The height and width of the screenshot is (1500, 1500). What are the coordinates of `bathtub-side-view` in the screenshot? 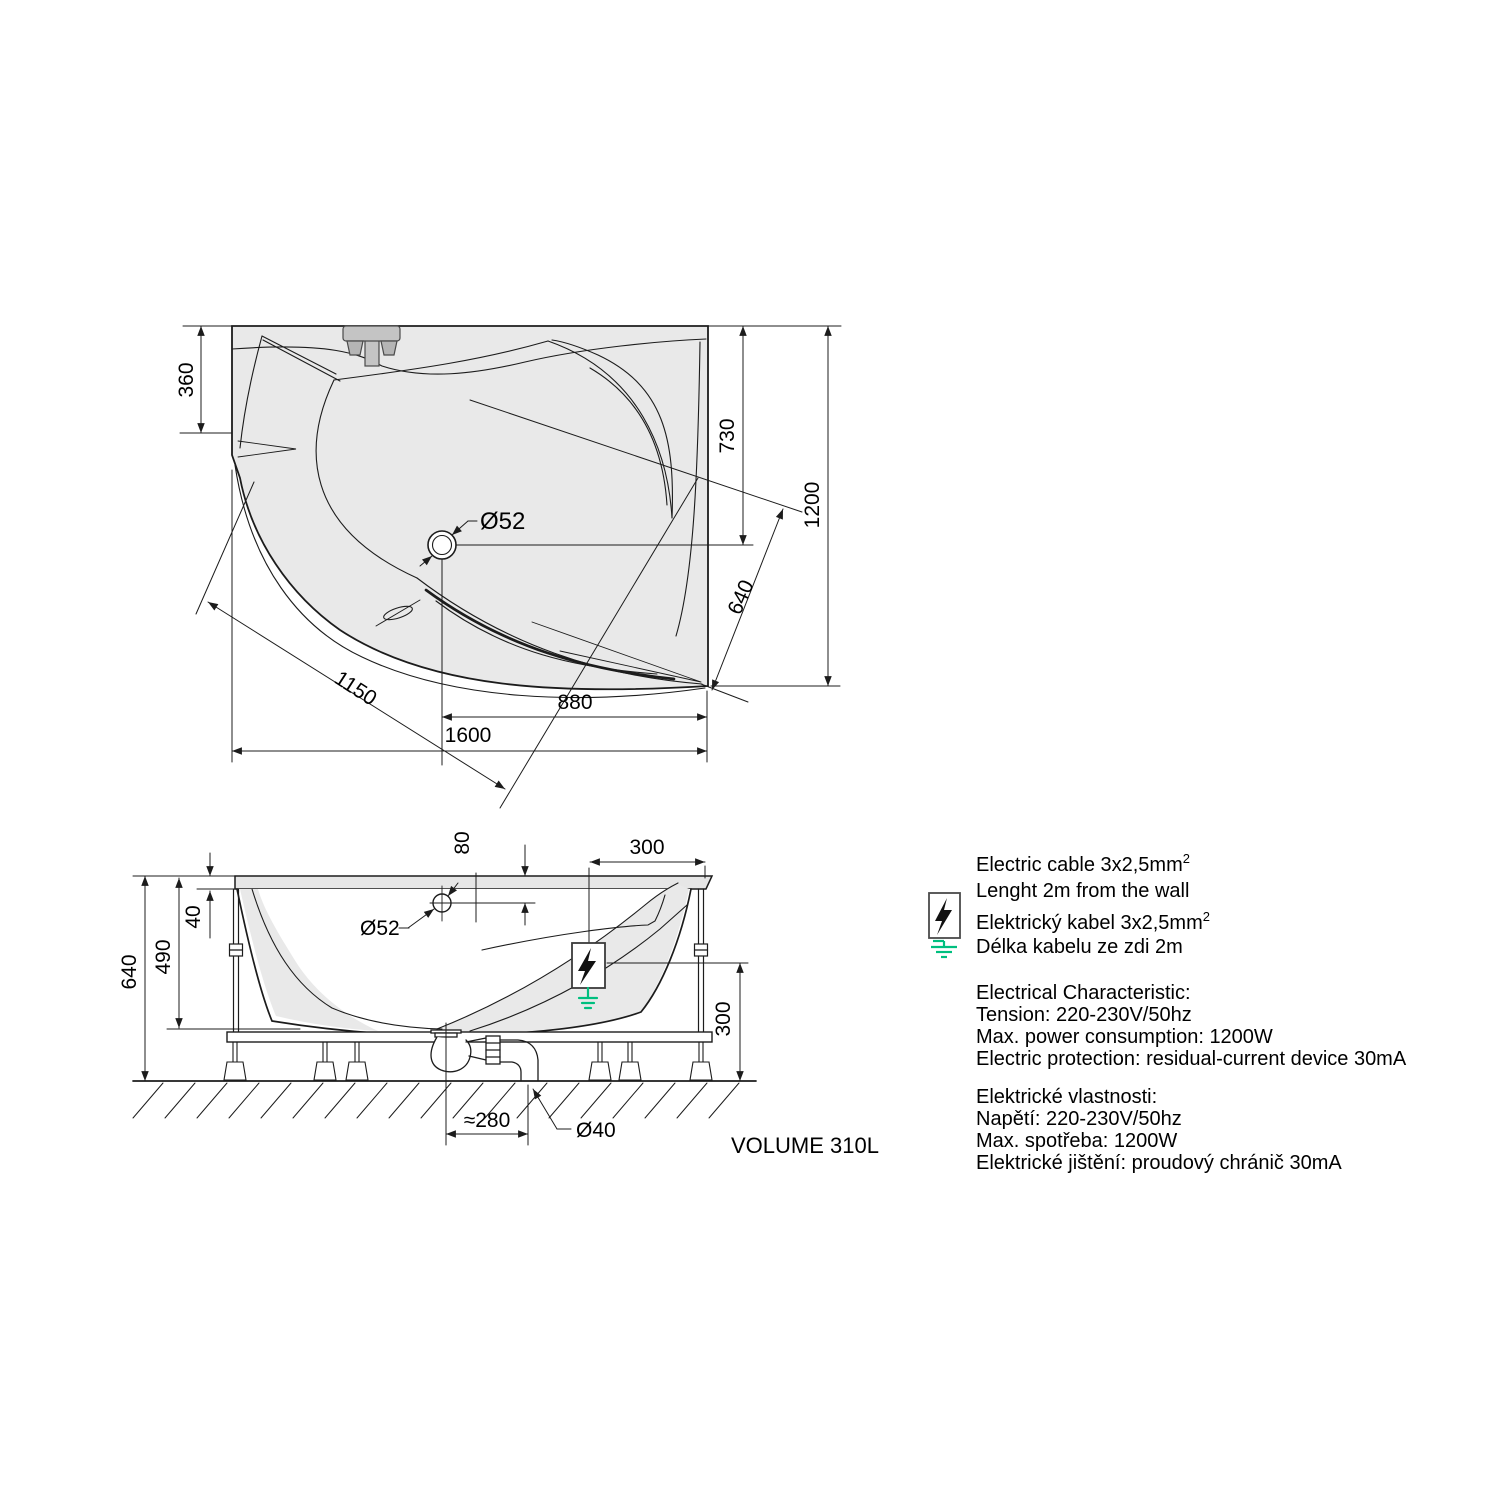 It's located at (444, 995).